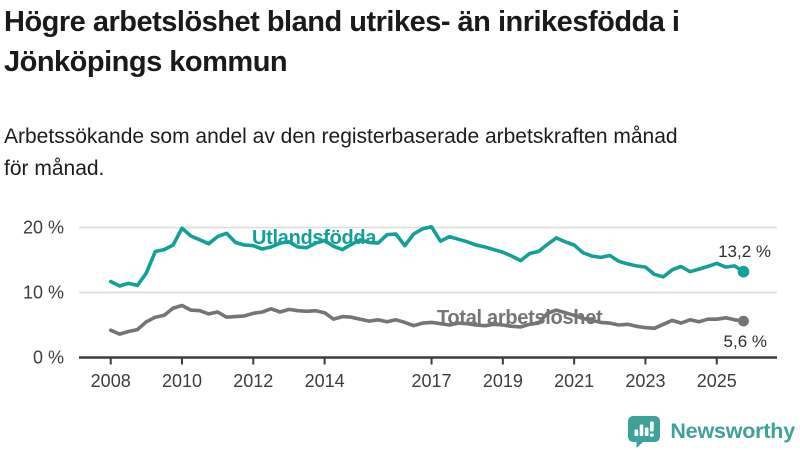 The image size is (800, 450). Describe the element at coordinates (745, 341) in the screenshot. I see `end-value-label-total: 5,6 %` at that location.